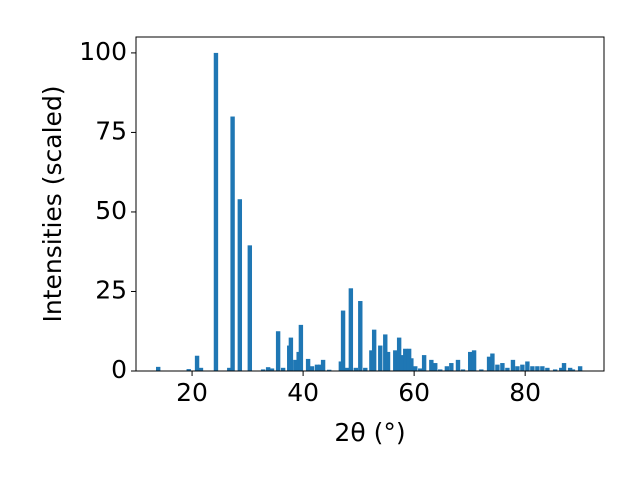 This screenshot has width=640, height=484. Describe the element at coordinates (111, 289) in the screenshot. I see `y-tick-label: 25` at that location.